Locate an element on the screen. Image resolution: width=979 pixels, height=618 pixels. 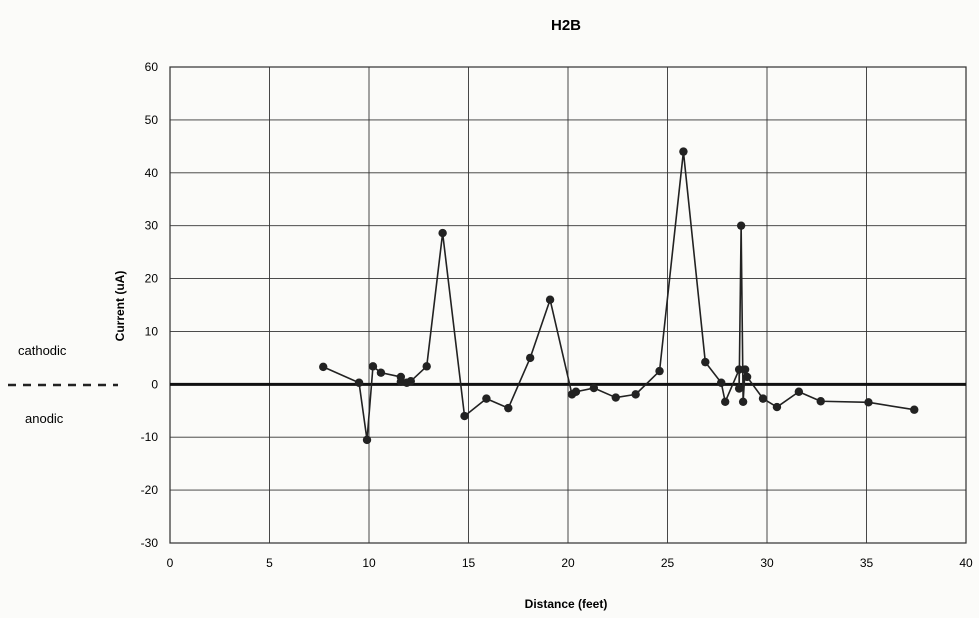
x-tick-label: 35 is located at coordinates (867, 563).